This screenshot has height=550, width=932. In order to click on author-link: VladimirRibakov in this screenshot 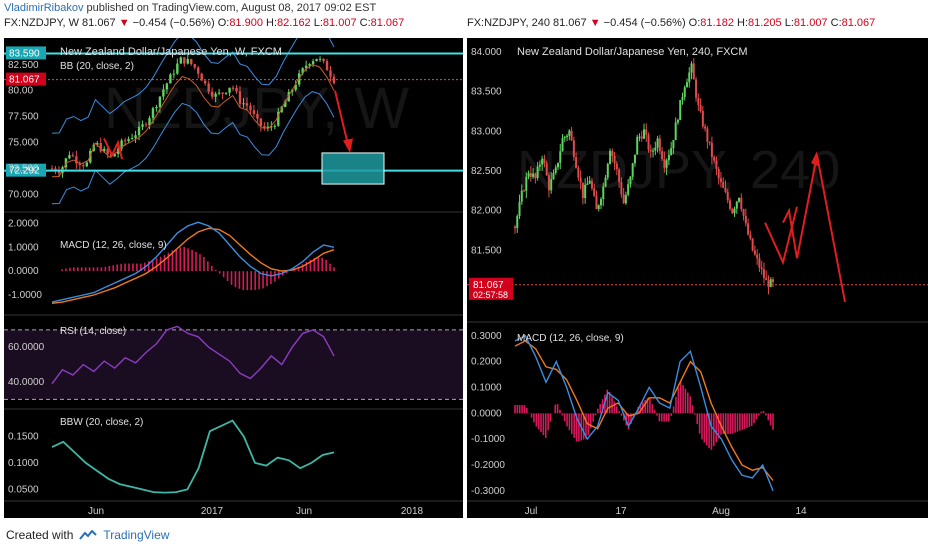, I will do `click(44, 8)`.